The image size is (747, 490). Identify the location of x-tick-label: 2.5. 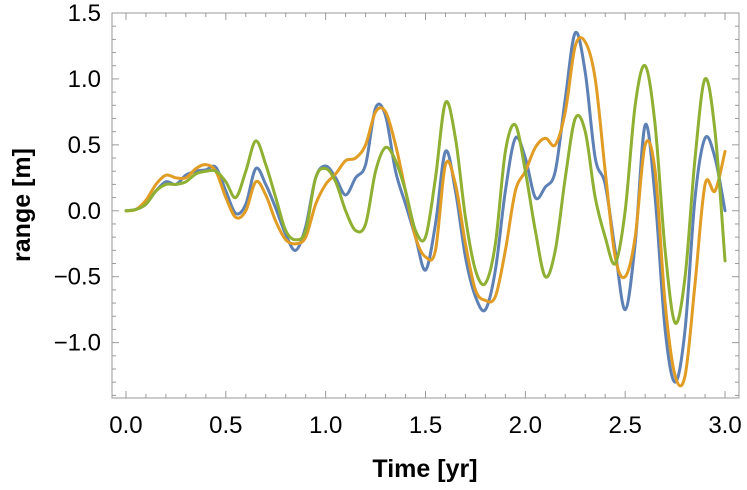
(624, 425).